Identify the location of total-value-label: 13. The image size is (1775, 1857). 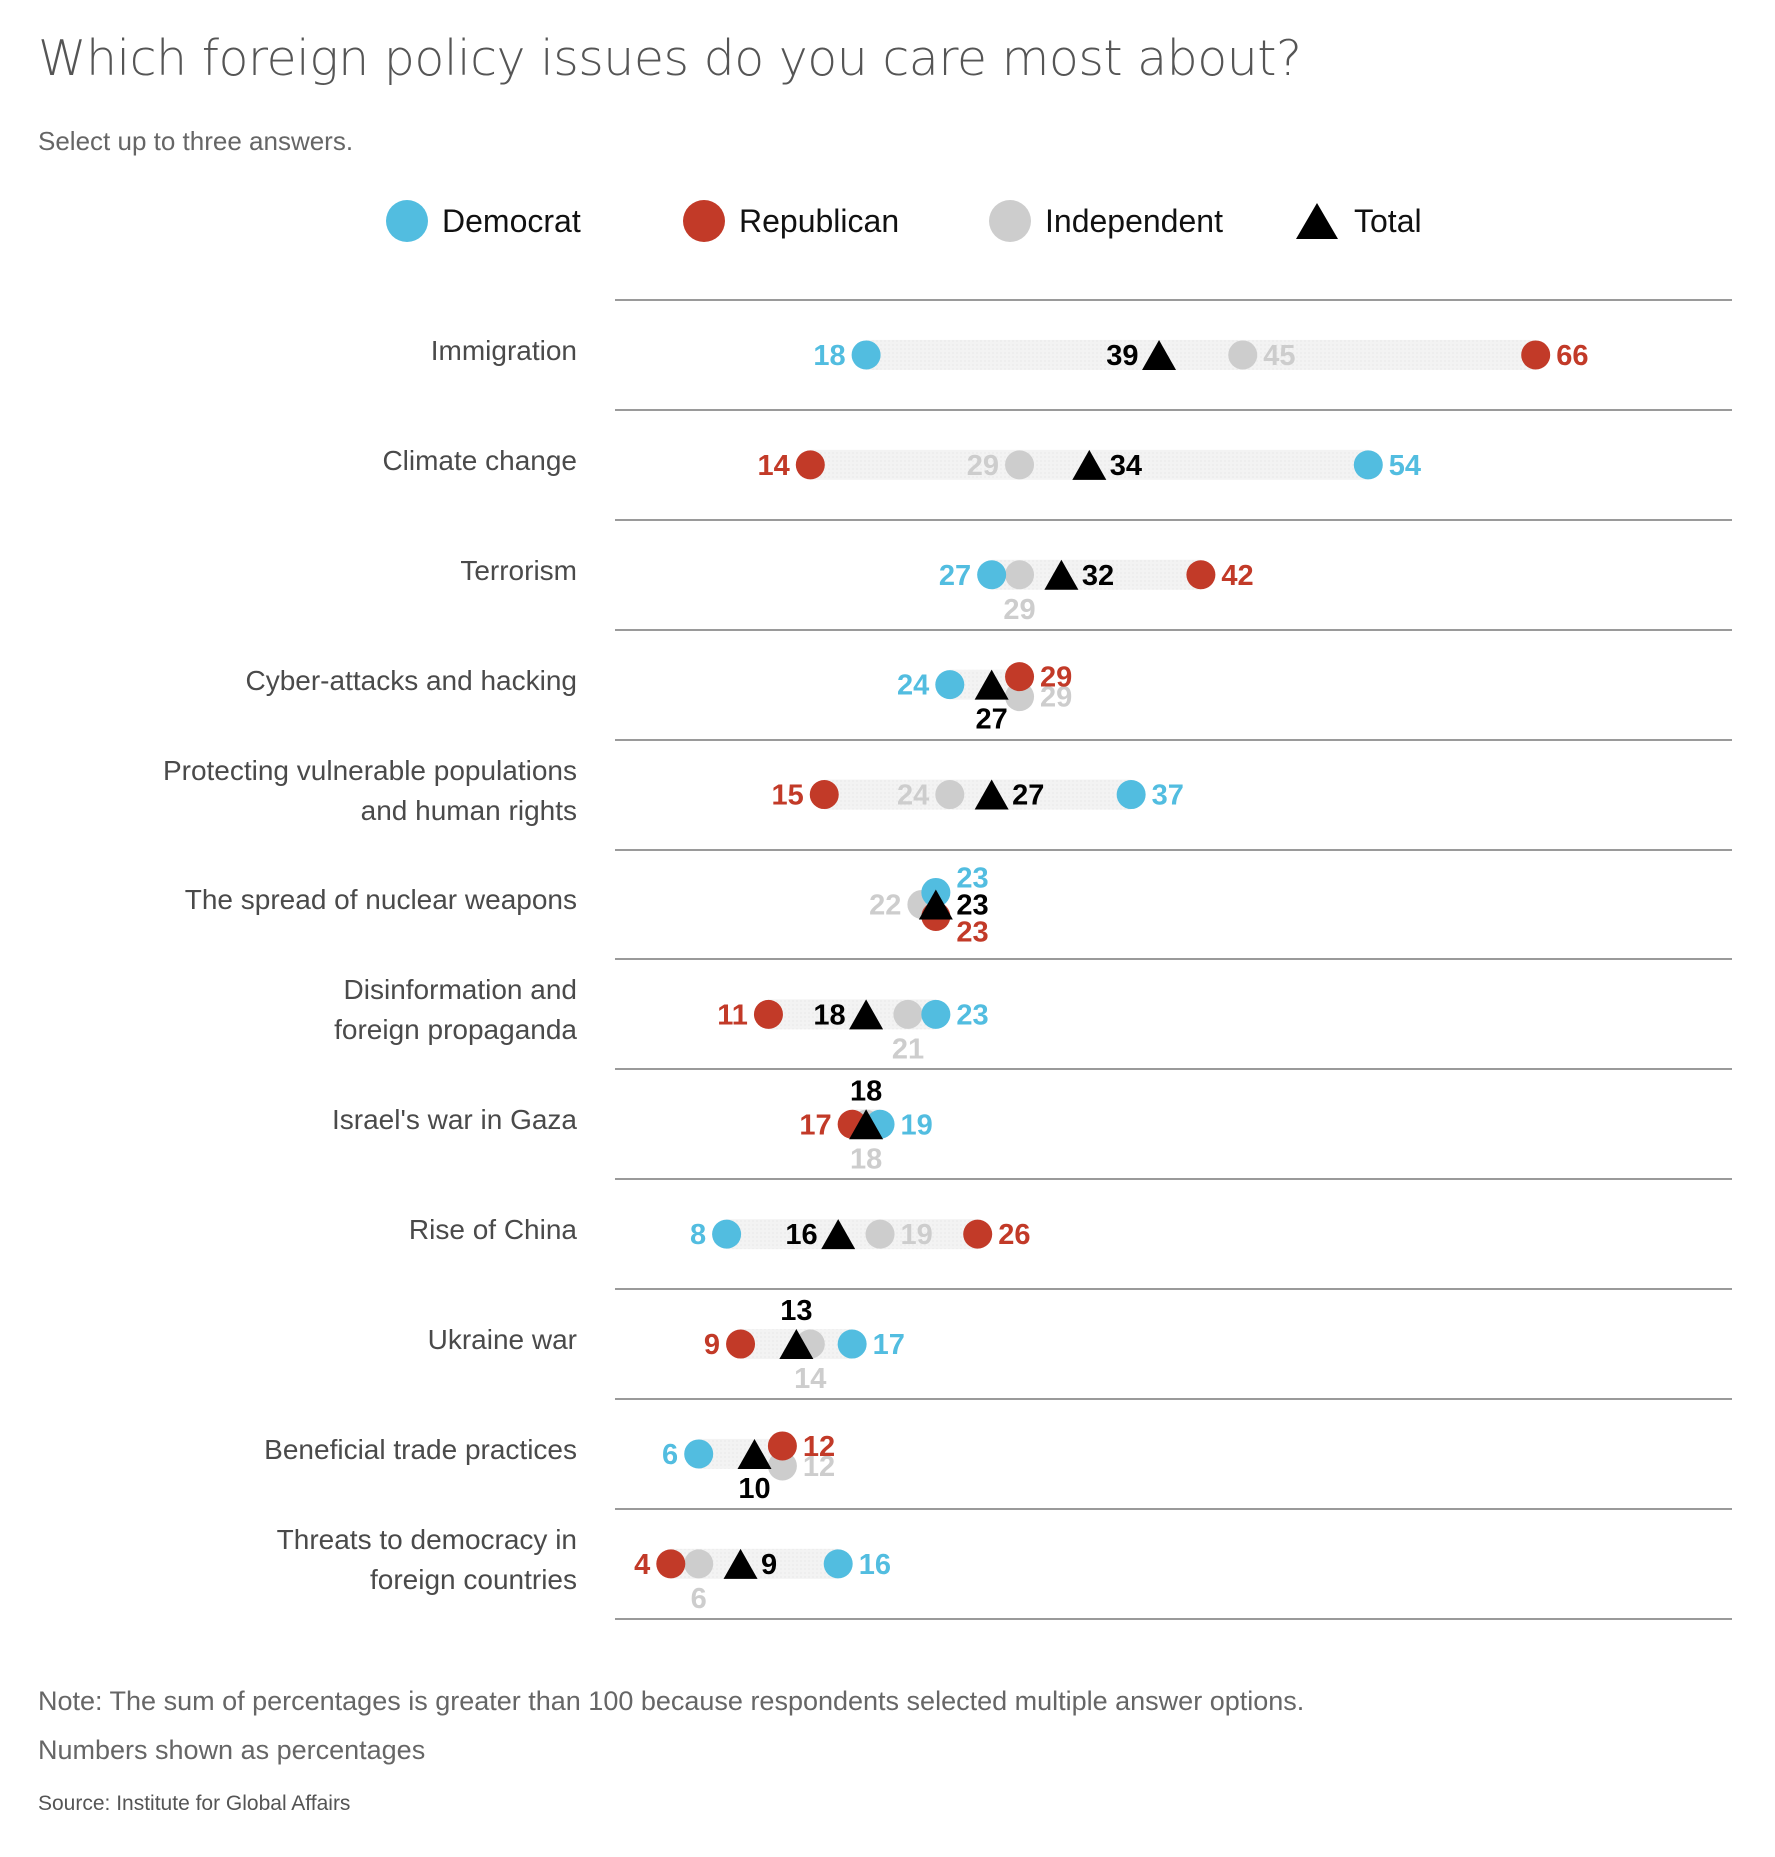
(796, 1311).